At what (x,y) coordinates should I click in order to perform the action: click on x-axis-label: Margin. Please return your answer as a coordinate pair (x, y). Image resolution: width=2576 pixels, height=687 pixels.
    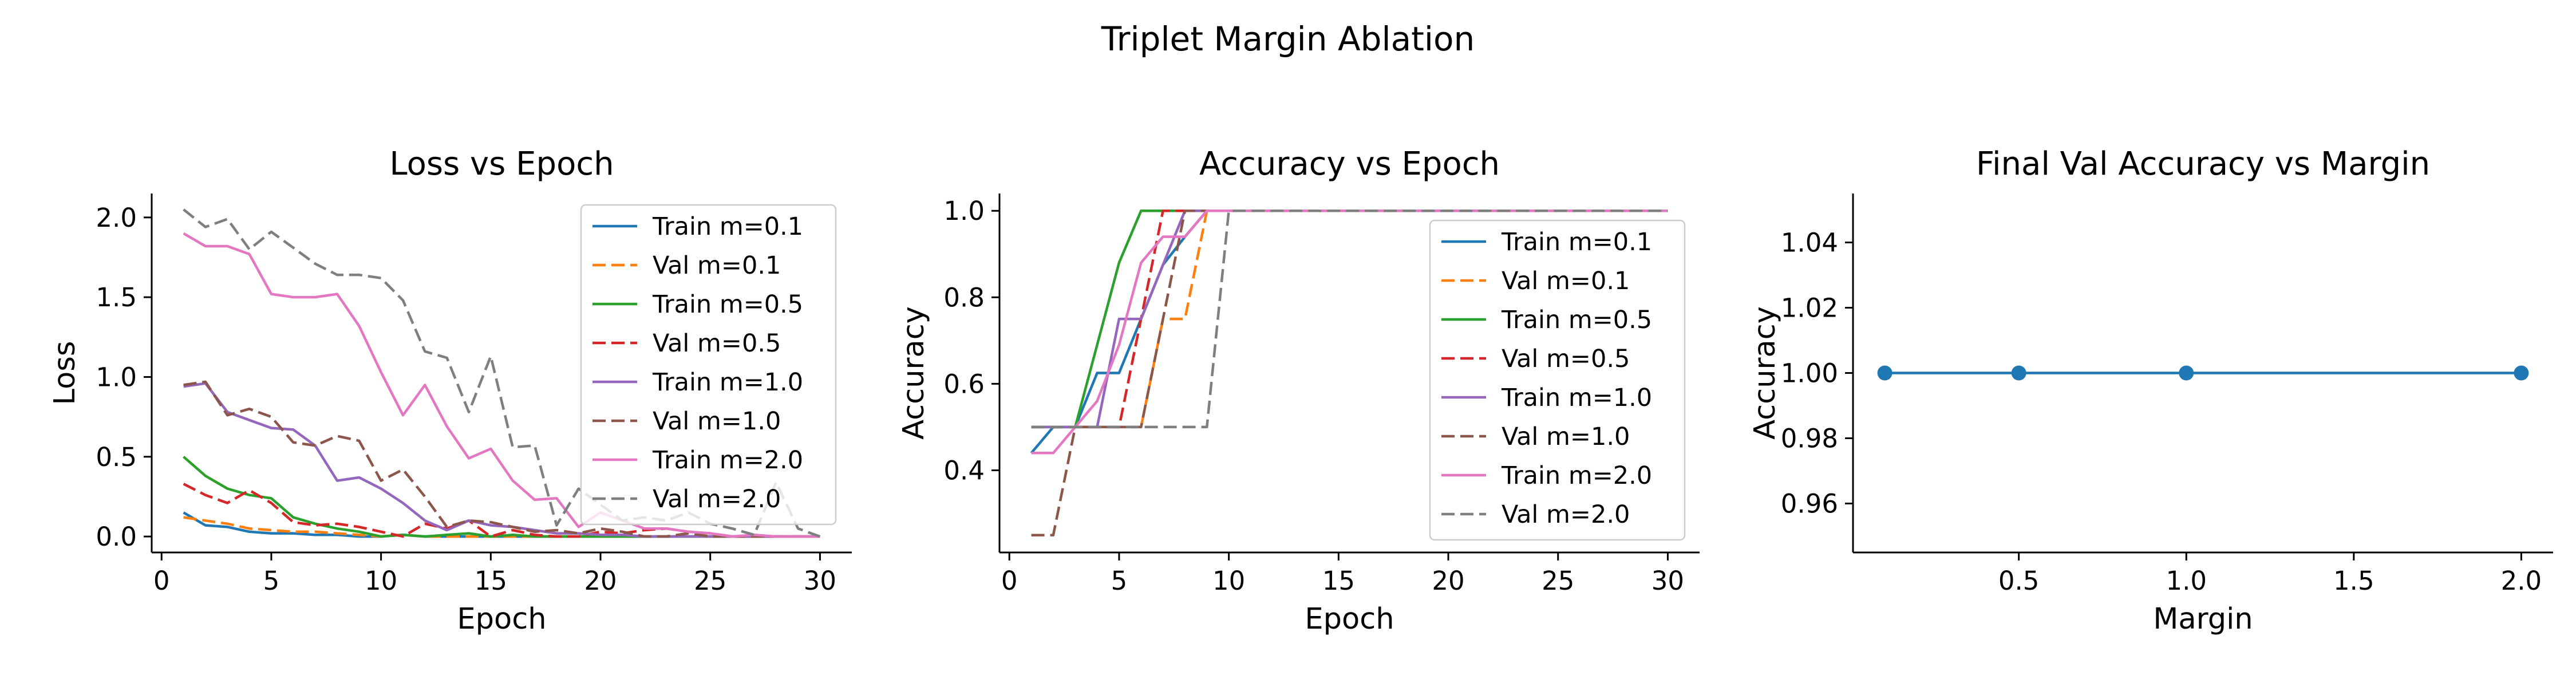
    Looking at the image, I should click on (2203, 619).